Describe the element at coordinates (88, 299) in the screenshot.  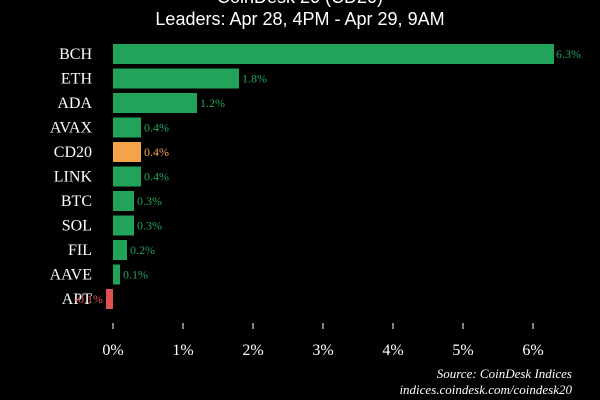
I see `value-label-apt: -0.1%` at that location.